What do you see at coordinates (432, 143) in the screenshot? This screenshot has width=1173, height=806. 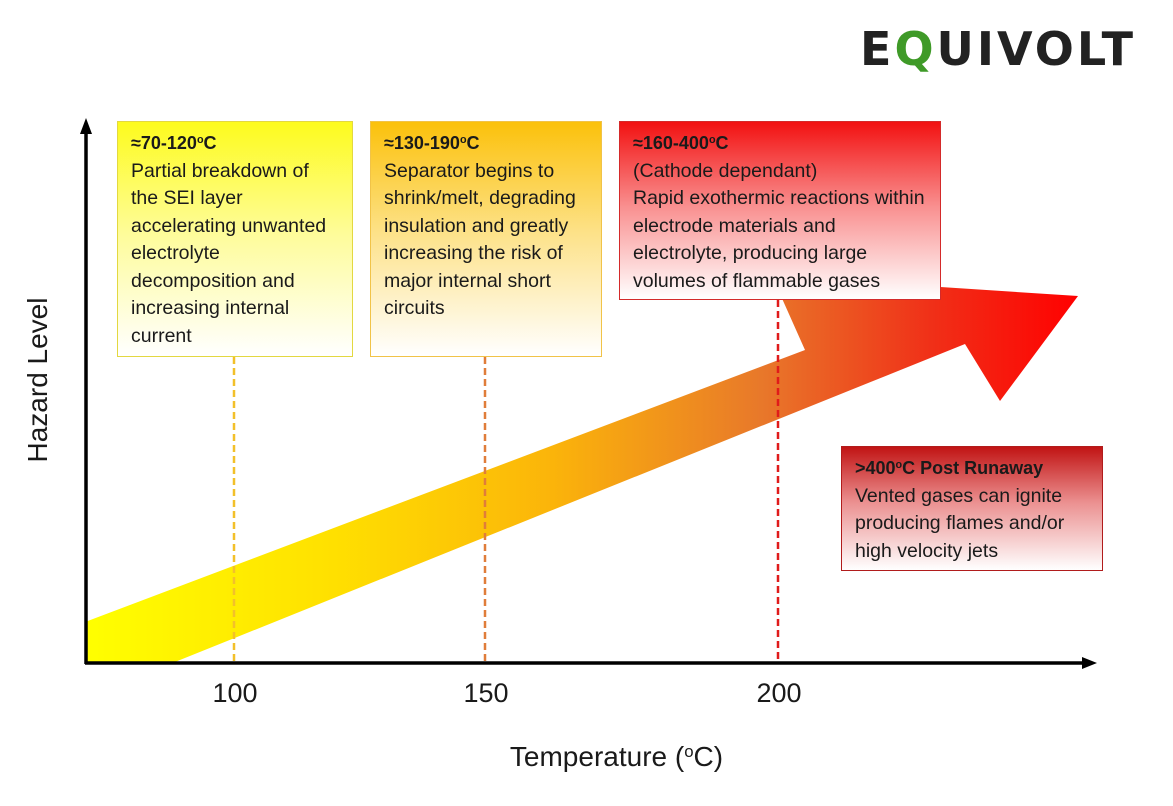 I see `stage-header: ≈130-190oC` at bounding box center [432, 143].